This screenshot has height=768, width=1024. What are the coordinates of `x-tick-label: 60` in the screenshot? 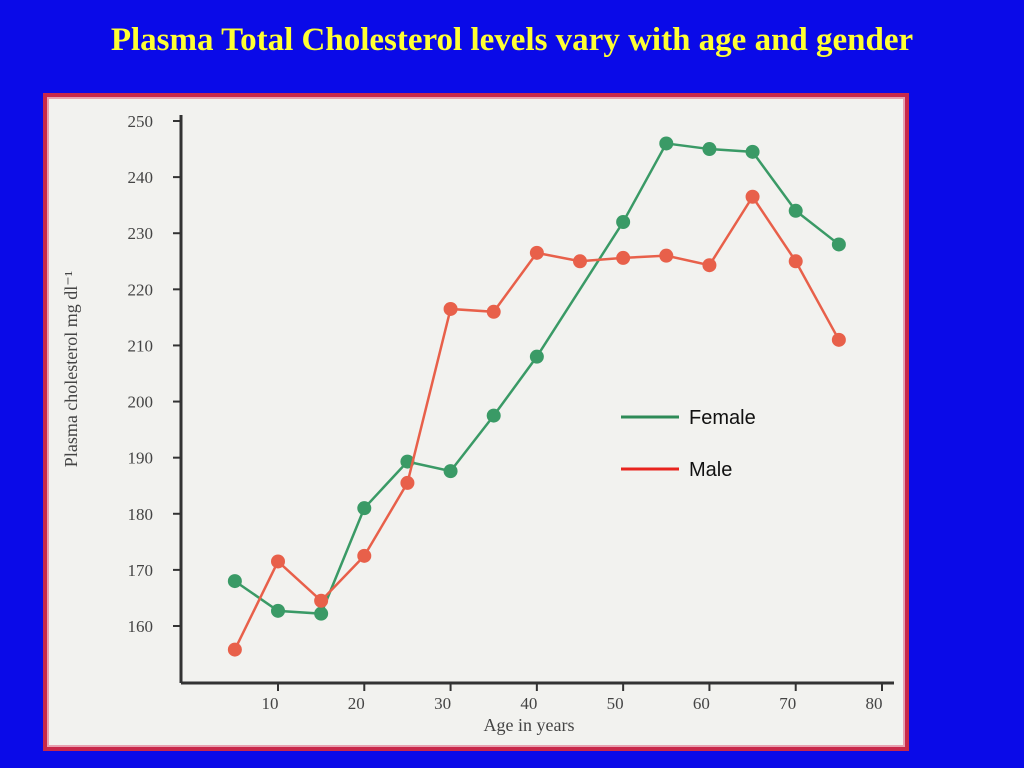 It's located at (701, 703).